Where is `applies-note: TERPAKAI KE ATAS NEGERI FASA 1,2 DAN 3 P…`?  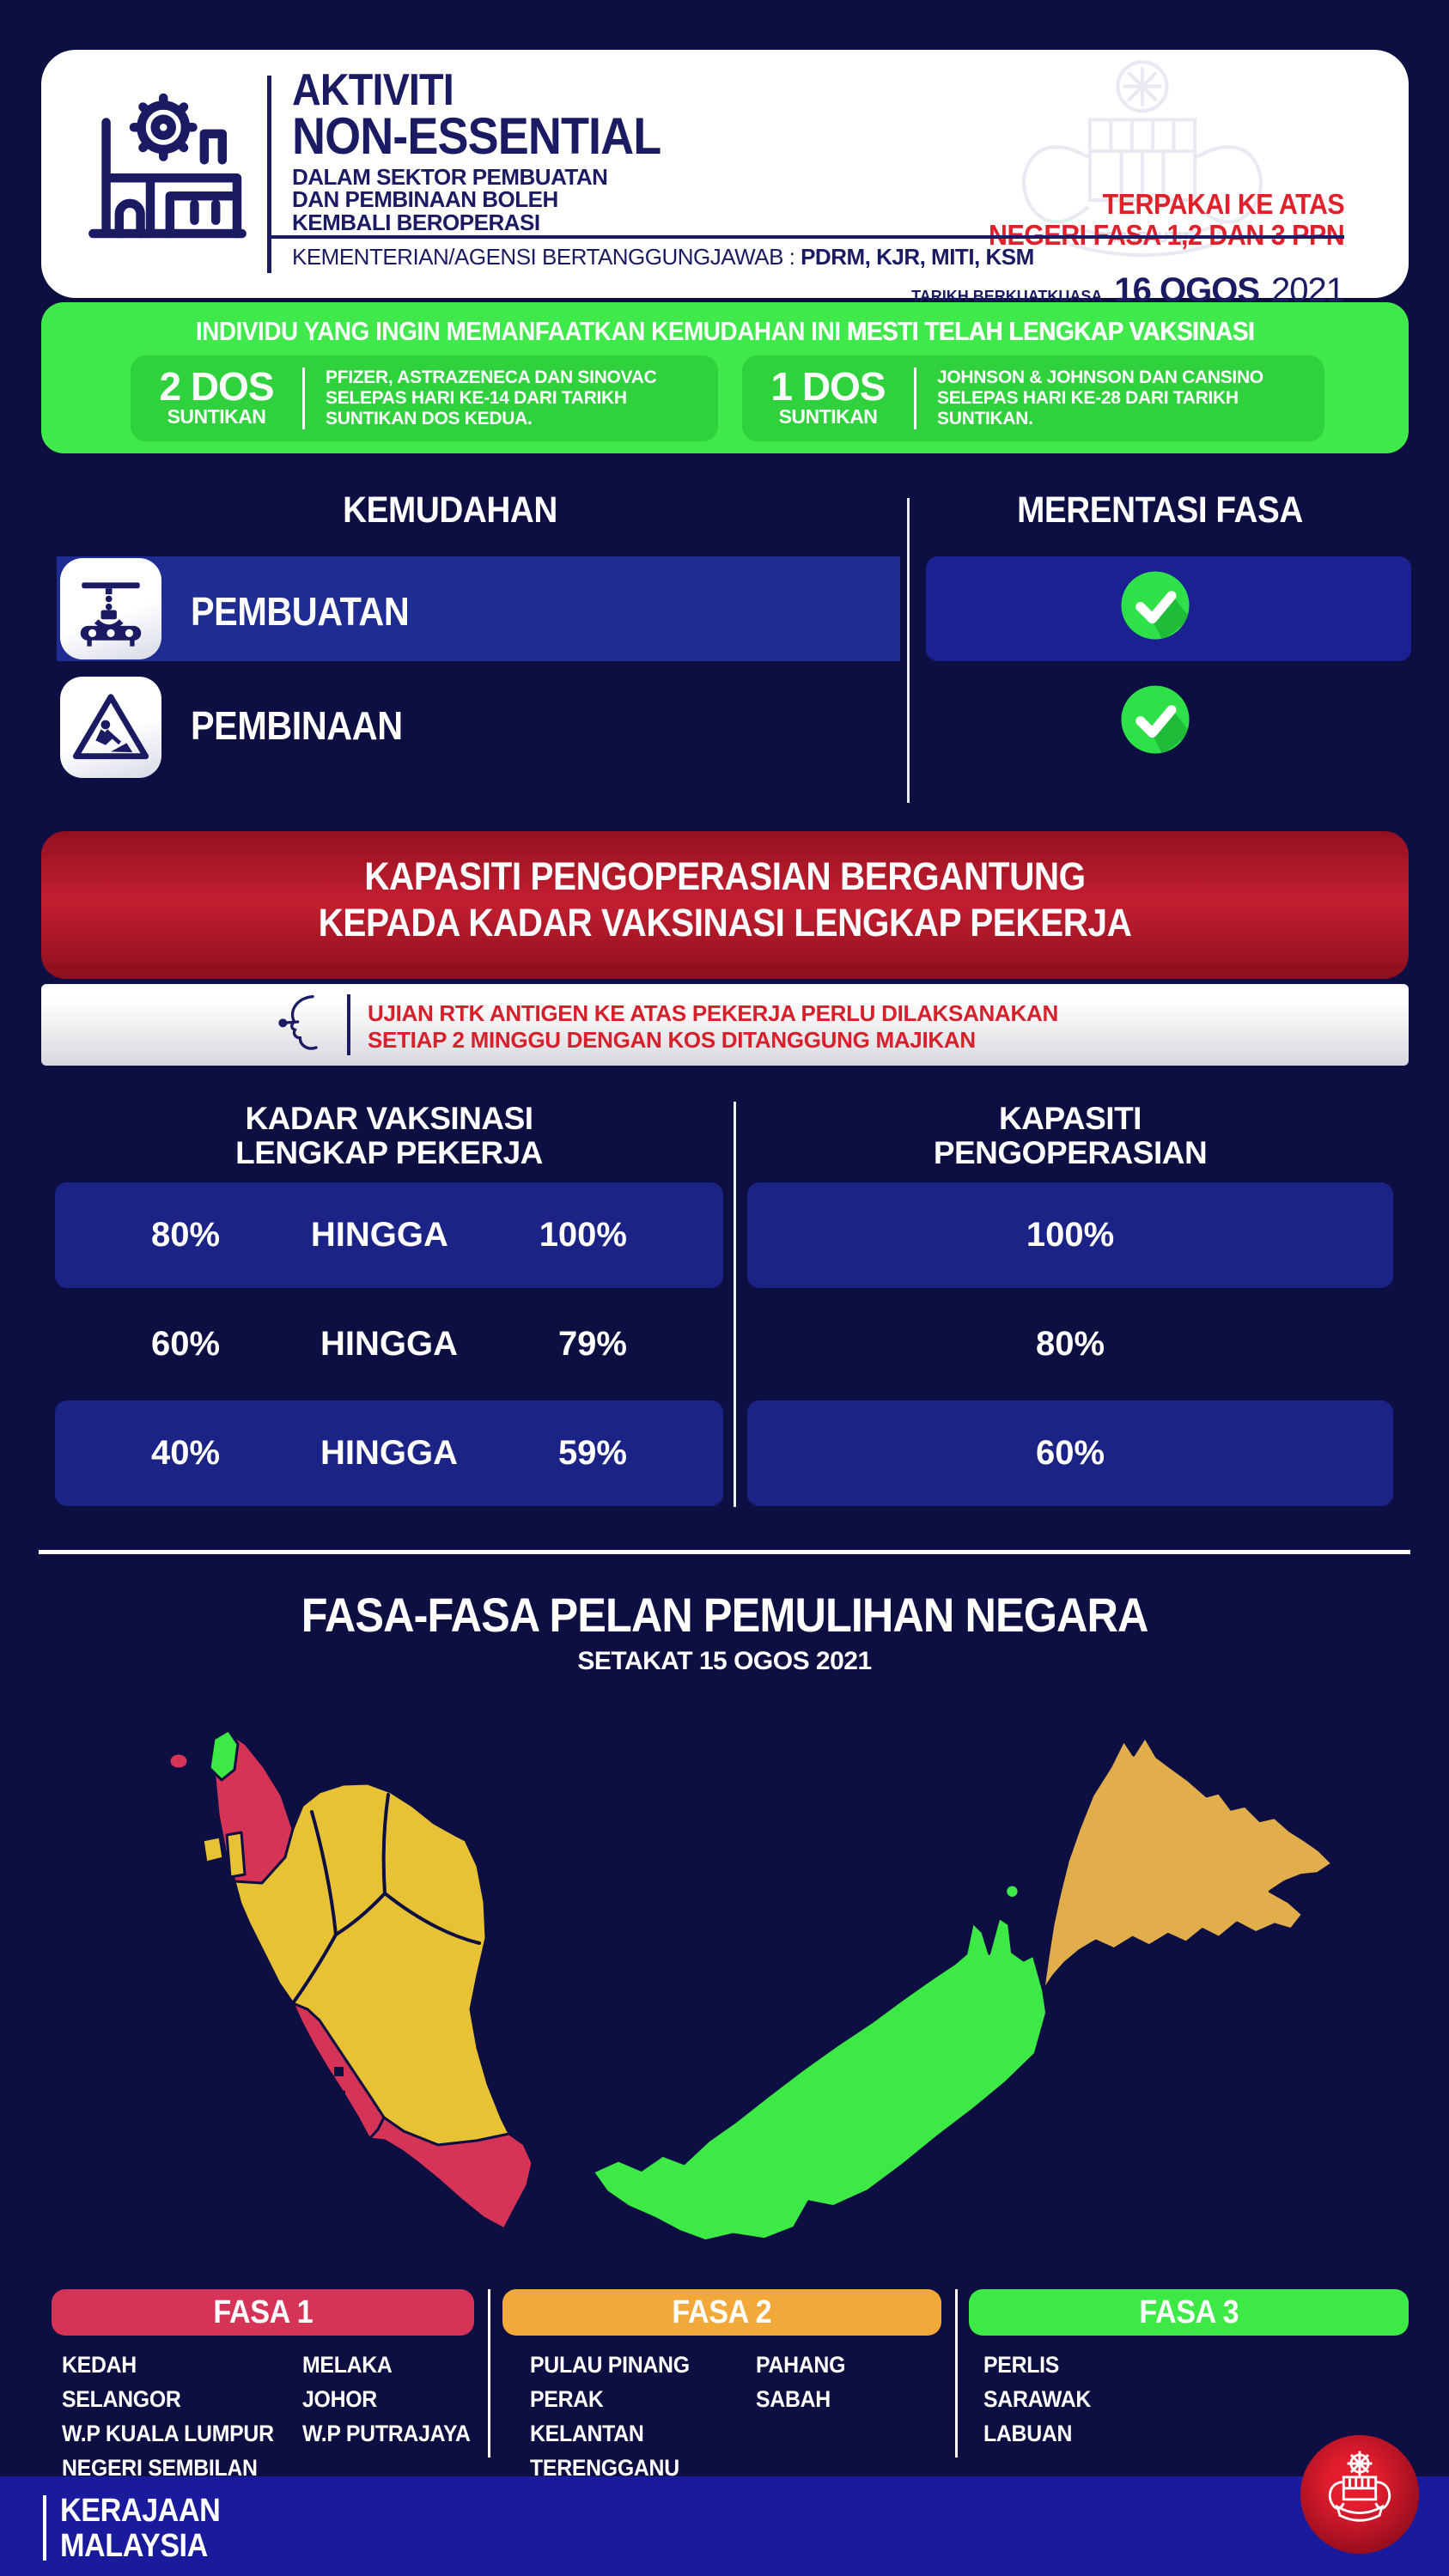 applies-note: TERPAKAI KE ATAS NEGERI FASA 1,2 DAN 3 P… is located at coordinates (1166, 219).